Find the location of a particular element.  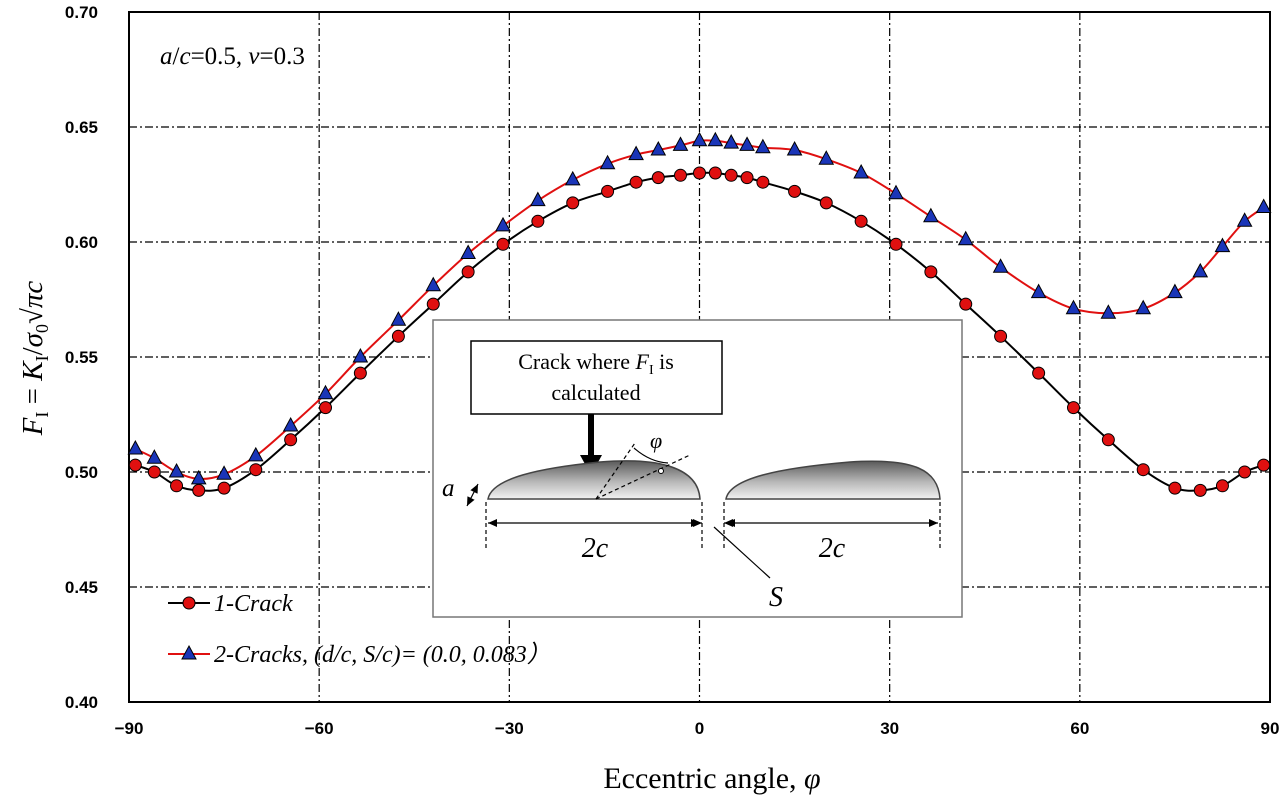

callout-post: is is located at coordinates (664, 361).